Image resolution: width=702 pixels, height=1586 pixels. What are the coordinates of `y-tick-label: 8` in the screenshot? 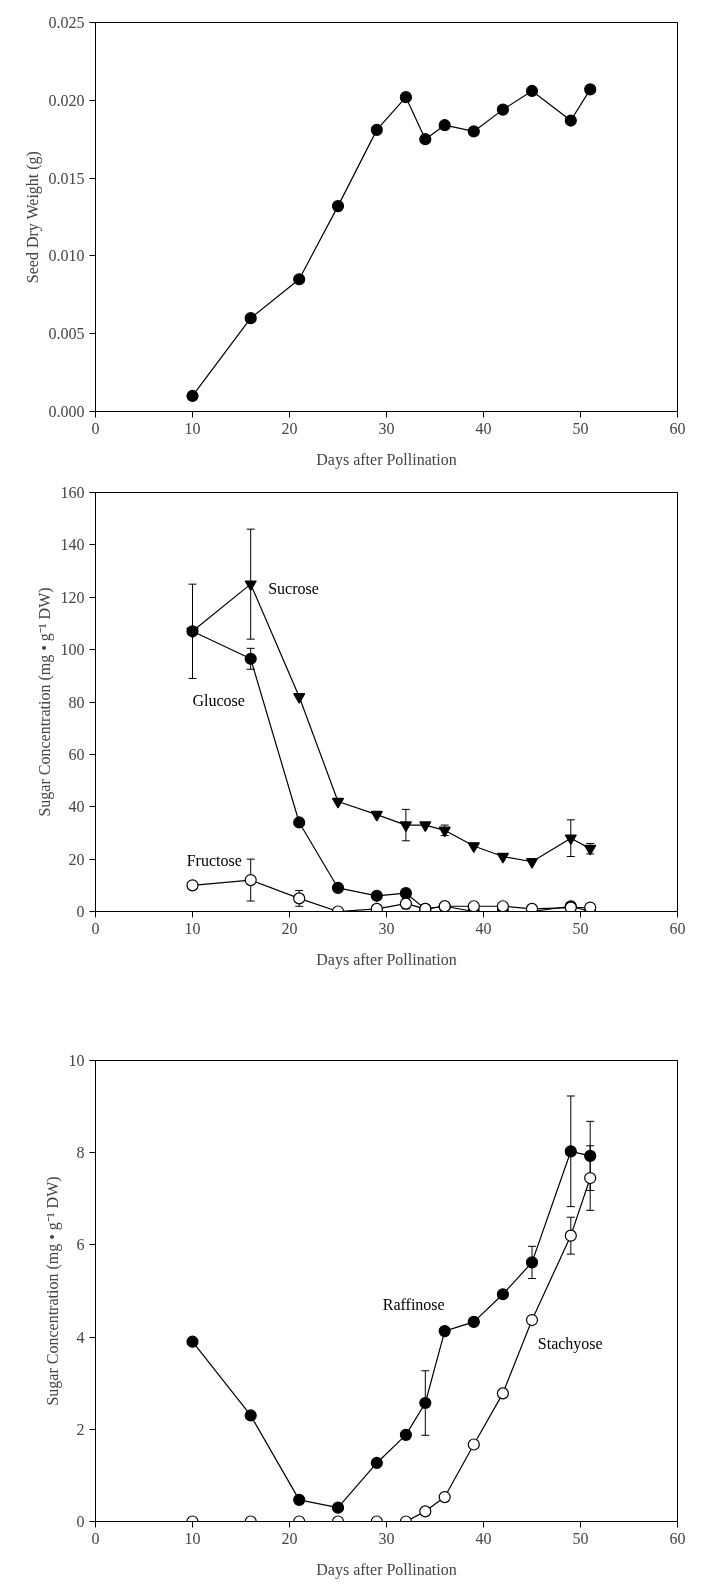 It's located at (80, 1153).